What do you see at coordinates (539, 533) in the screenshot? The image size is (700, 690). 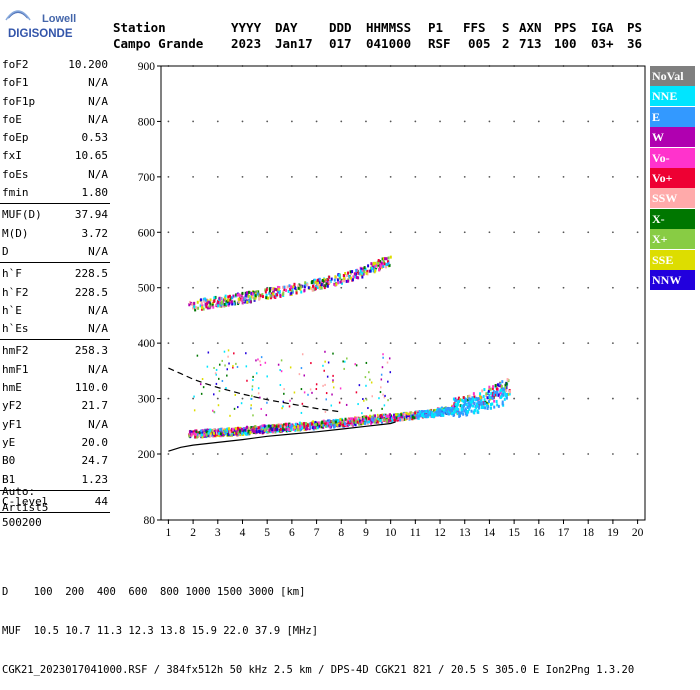 I see `x-tick-label: 16` at bounding box center [539, 533].